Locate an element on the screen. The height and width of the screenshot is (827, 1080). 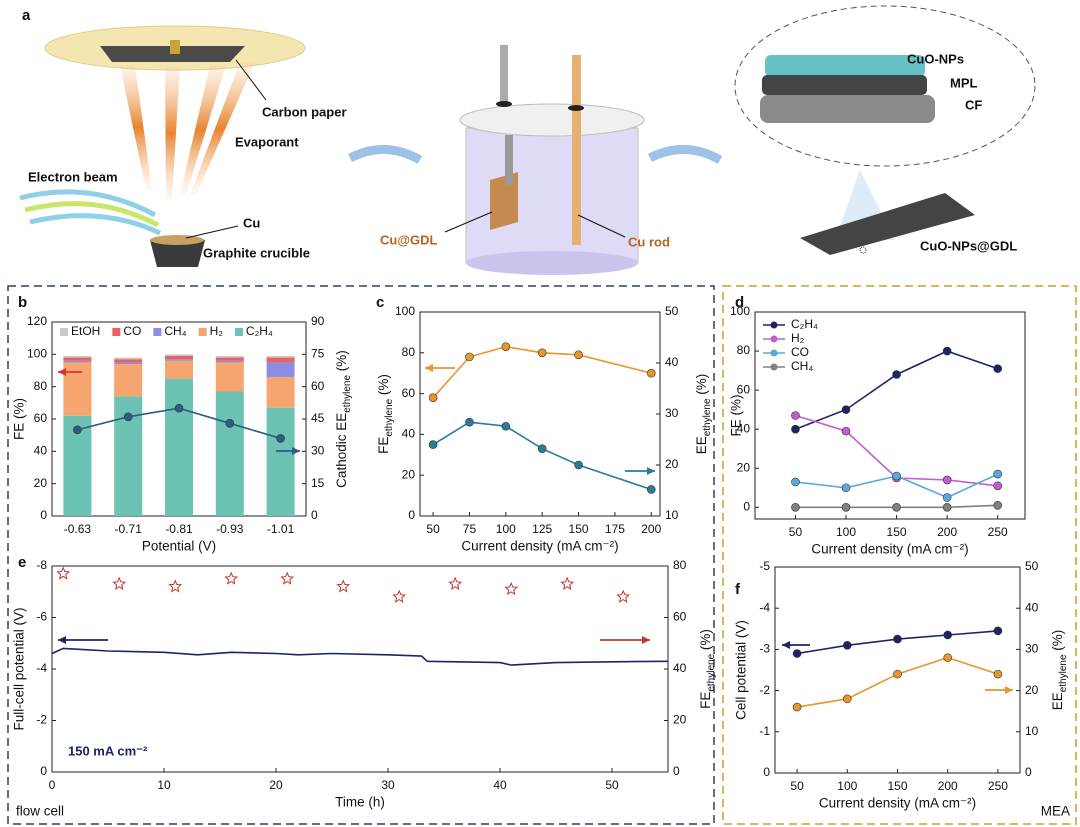
y2-tick-label: 50 is located at coordinates (672, 311).